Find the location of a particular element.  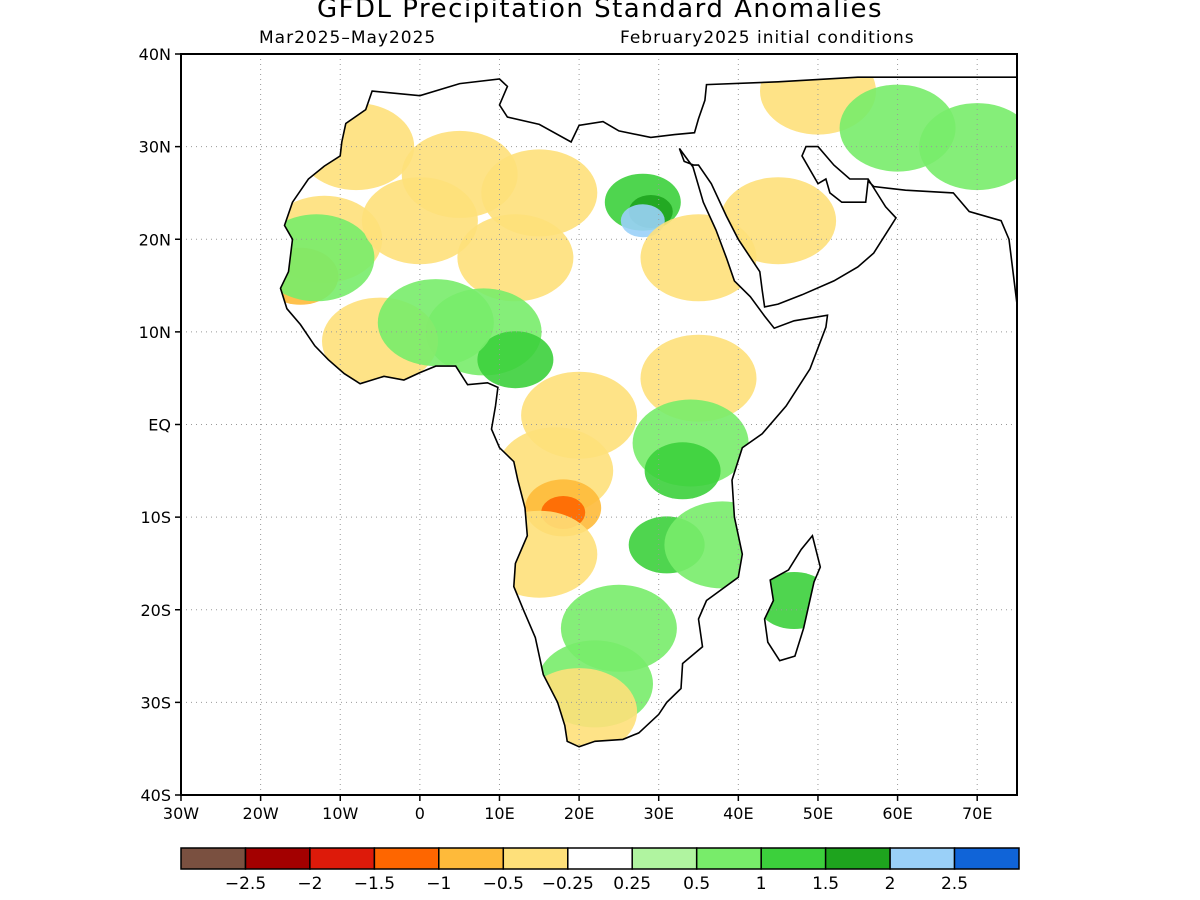

y-tick-label: 10N is located at coordinates (155, 332).